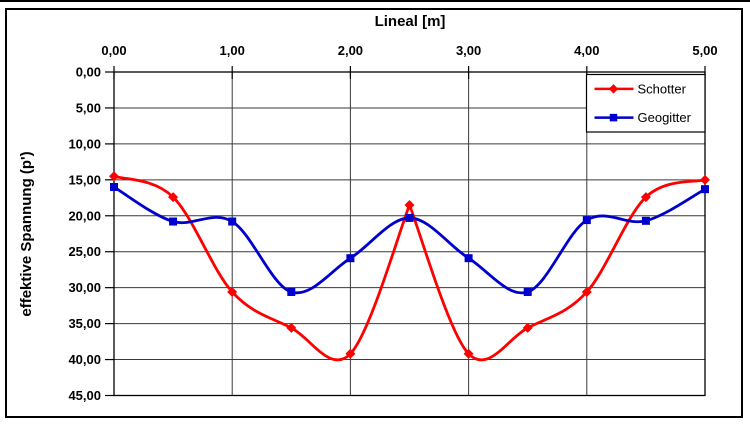  Describe the element at coordinates (88, 72) in the screenshot. I see `y-tick-label: 0,00` at that location.